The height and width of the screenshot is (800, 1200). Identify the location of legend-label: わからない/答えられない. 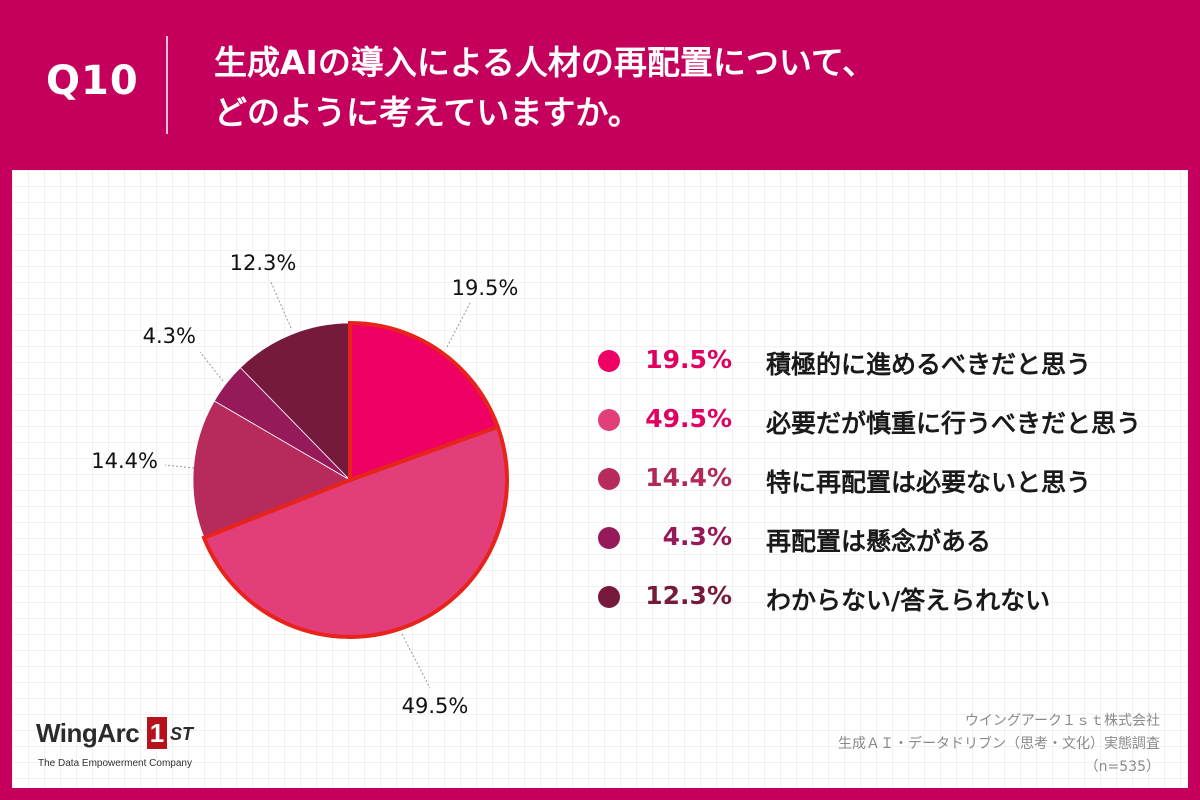
(908, 600).